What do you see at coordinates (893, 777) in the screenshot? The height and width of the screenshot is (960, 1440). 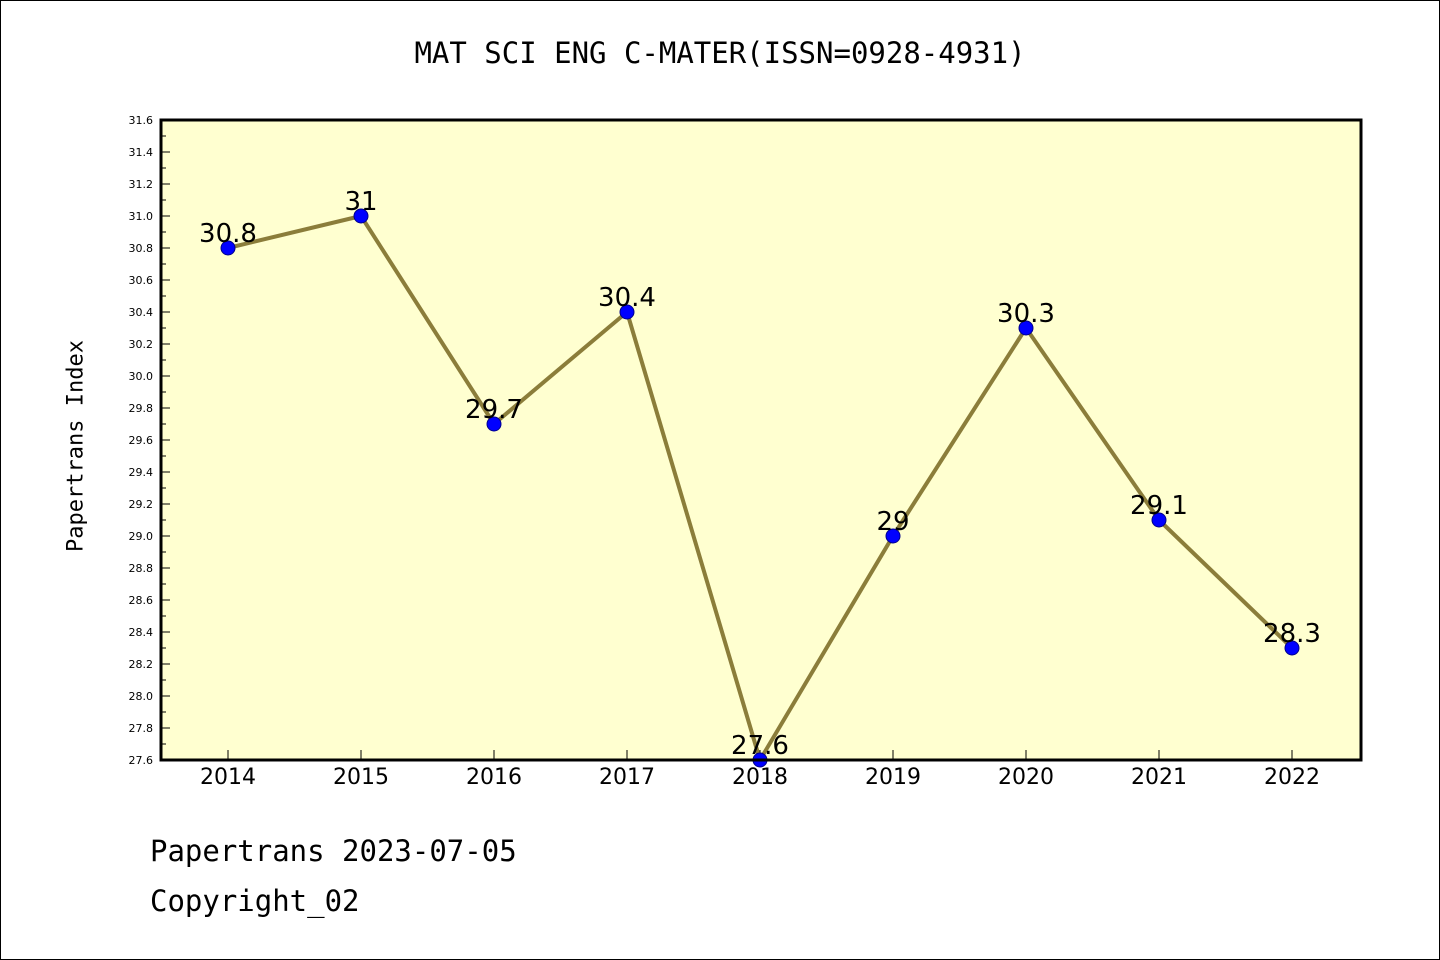 I see `x-tick-label-2019: 2019` at bounding box center [893, 777].